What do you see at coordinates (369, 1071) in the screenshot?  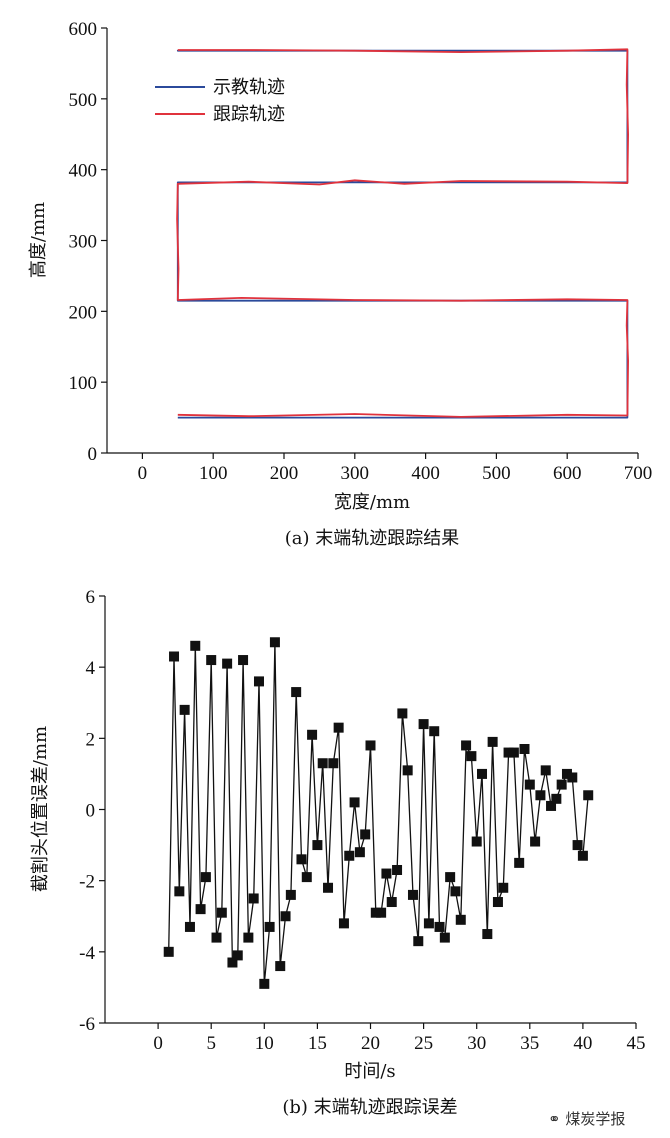 I see `x-axis-label: 时间/s` at bounding box center [369, 1071].